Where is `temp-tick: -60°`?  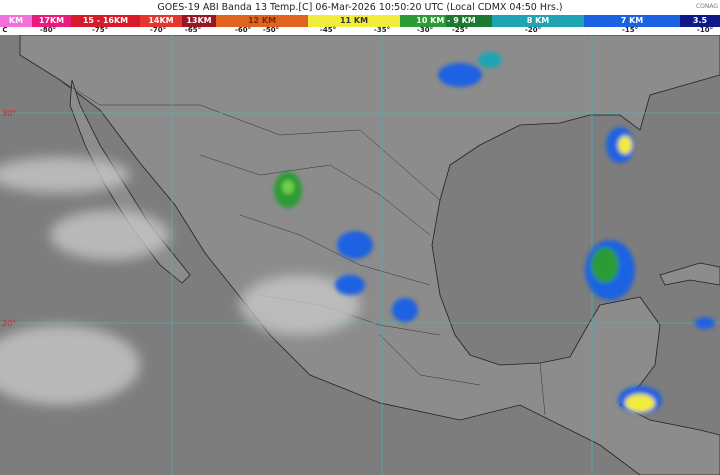 temp-tick: -60° is located at coordinates (243, 30).